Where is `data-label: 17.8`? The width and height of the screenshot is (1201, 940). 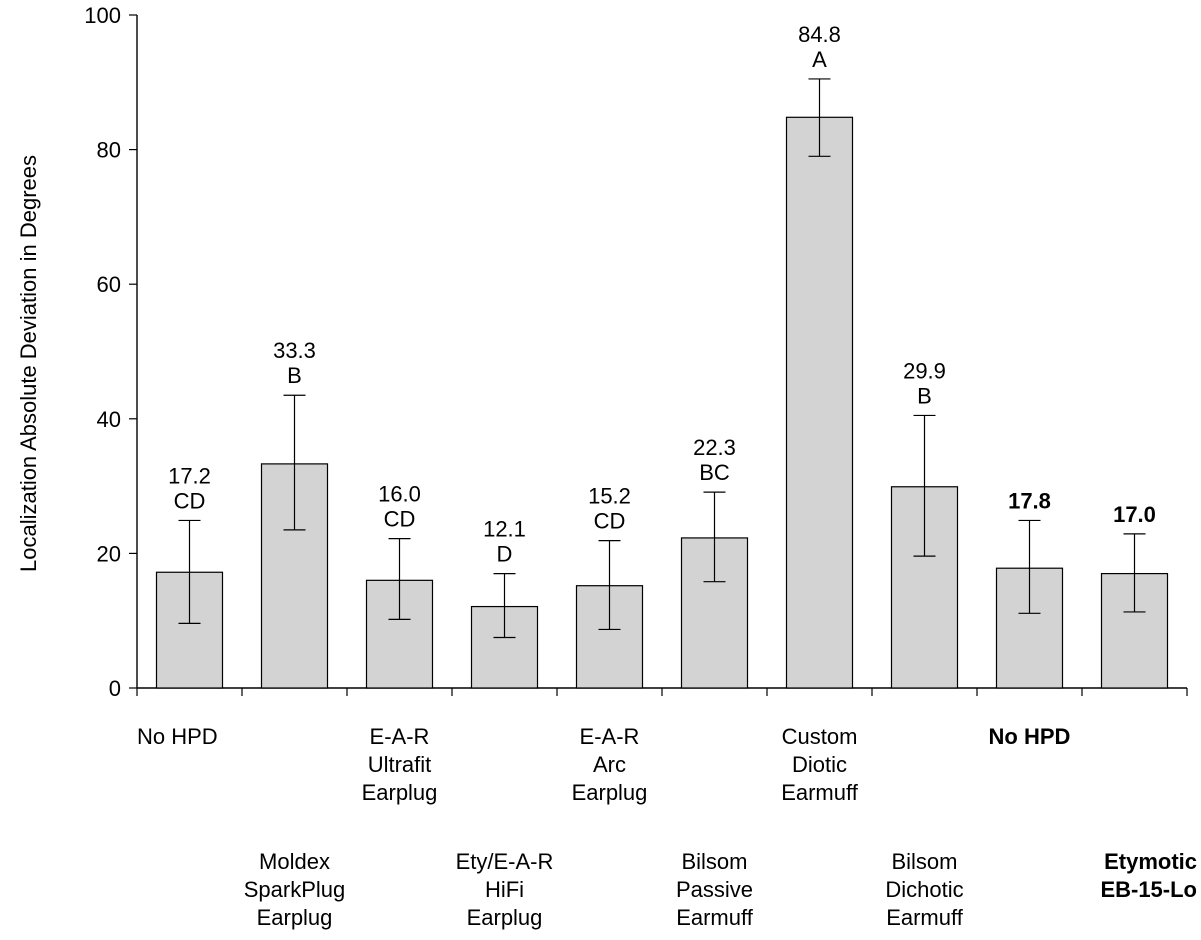
data-label: 17.8 is located at coordinates (1029, 500).